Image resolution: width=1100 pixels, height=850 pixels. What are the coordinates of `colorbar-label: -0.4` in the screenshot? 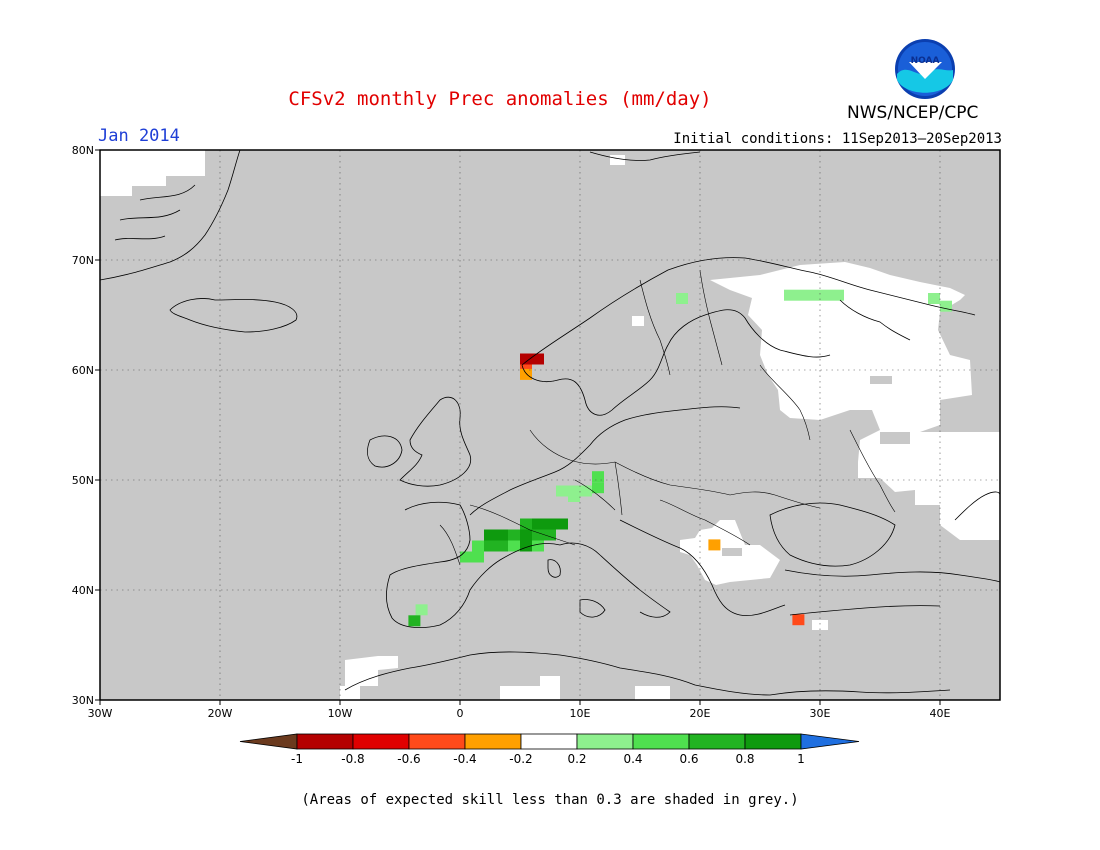 It's located at (464, 759).